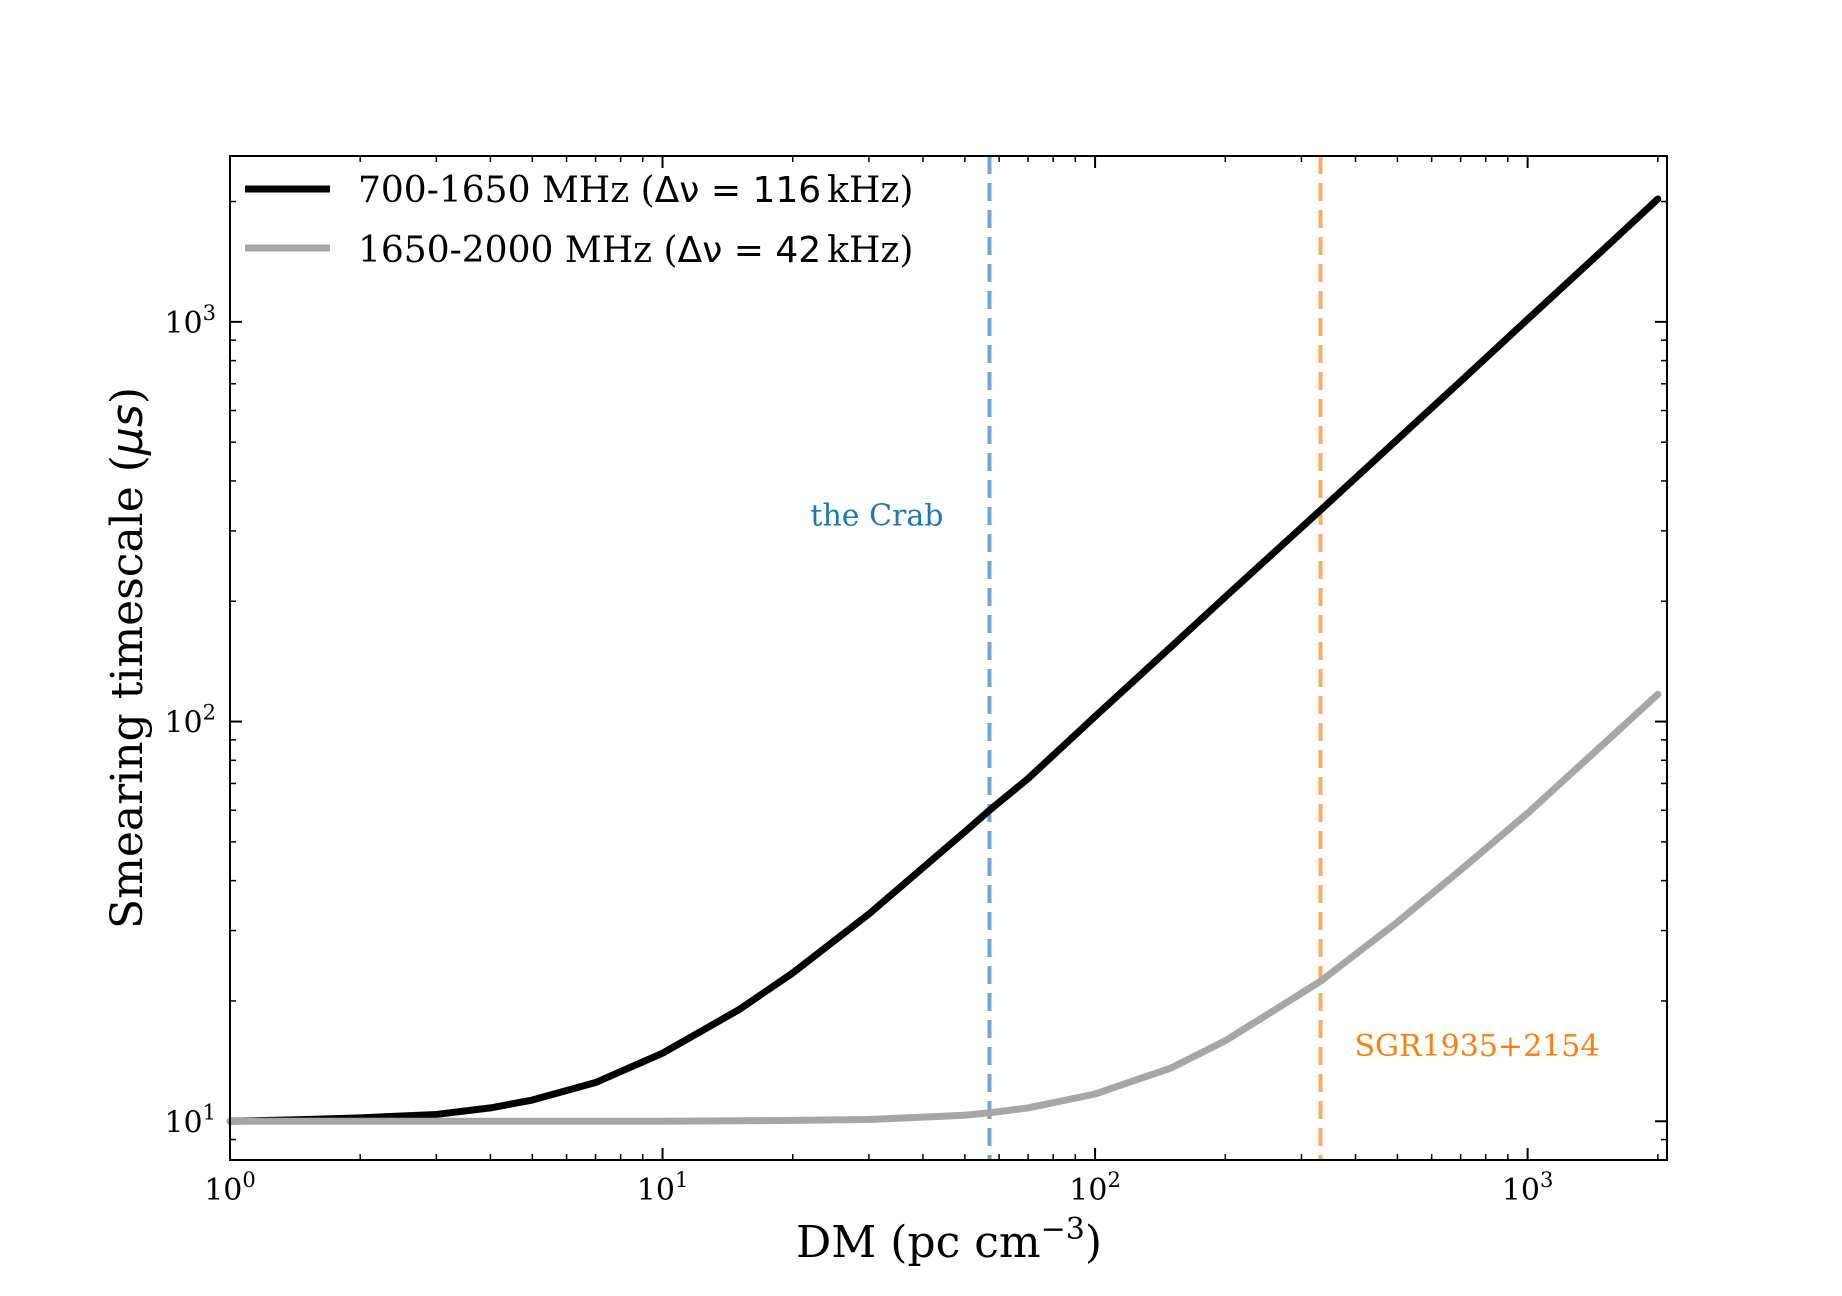 This screenshot has width=1842, height=1296. Describe the element at coordinates (190, 321) in the screenshot. I see `y-tick-label: 10³` at that location.